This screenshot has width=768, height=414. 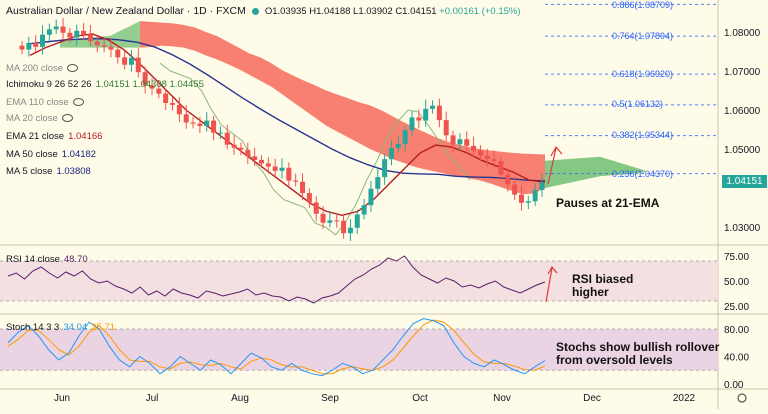 What do you see at coordinates (79, 154) in the screenshot?
I see `legend-value: 1.04182` at bounding box center [79, 154].